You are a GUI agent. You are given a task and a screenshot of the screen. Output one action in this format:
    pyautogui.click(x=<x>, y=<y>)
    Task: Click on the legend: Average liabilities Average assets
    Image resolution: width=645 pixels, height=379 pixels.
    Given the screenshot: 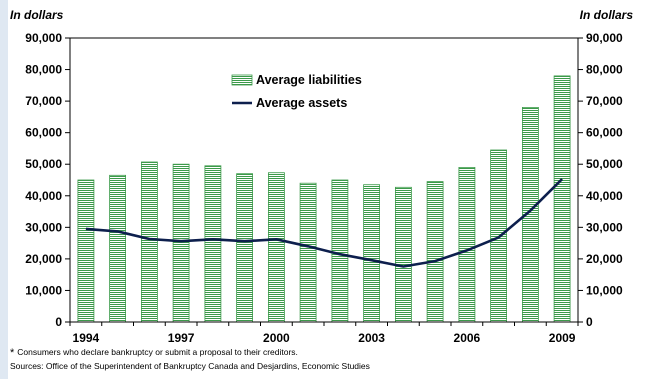 What is the action you would take?
    pyautogui.click(x=296, y=91)
    